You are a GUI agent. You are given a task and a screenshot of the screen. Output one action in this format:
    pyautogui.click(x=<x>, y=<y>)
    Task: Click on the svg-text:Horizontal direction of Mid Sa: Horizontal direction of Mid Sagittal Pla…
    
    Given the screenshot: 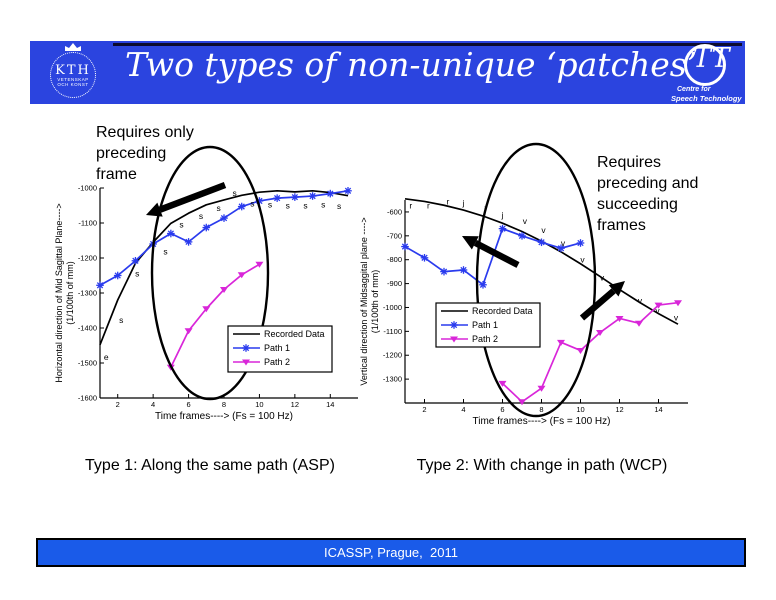 What is the action you would take?
    pyautogui.click(x=59, y=292)
    